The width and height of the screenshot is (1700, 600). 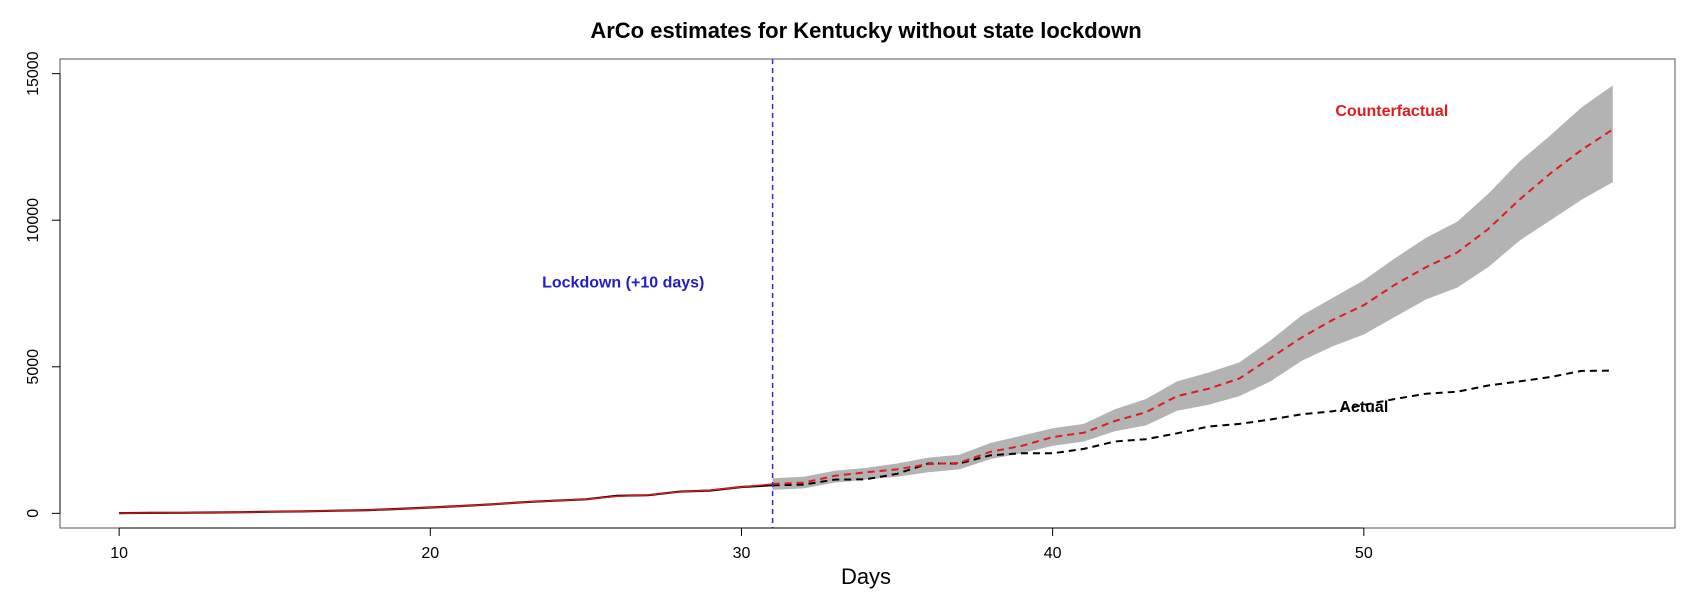 I want to click on x-axis-label: Days, so click(x=866, y=576).